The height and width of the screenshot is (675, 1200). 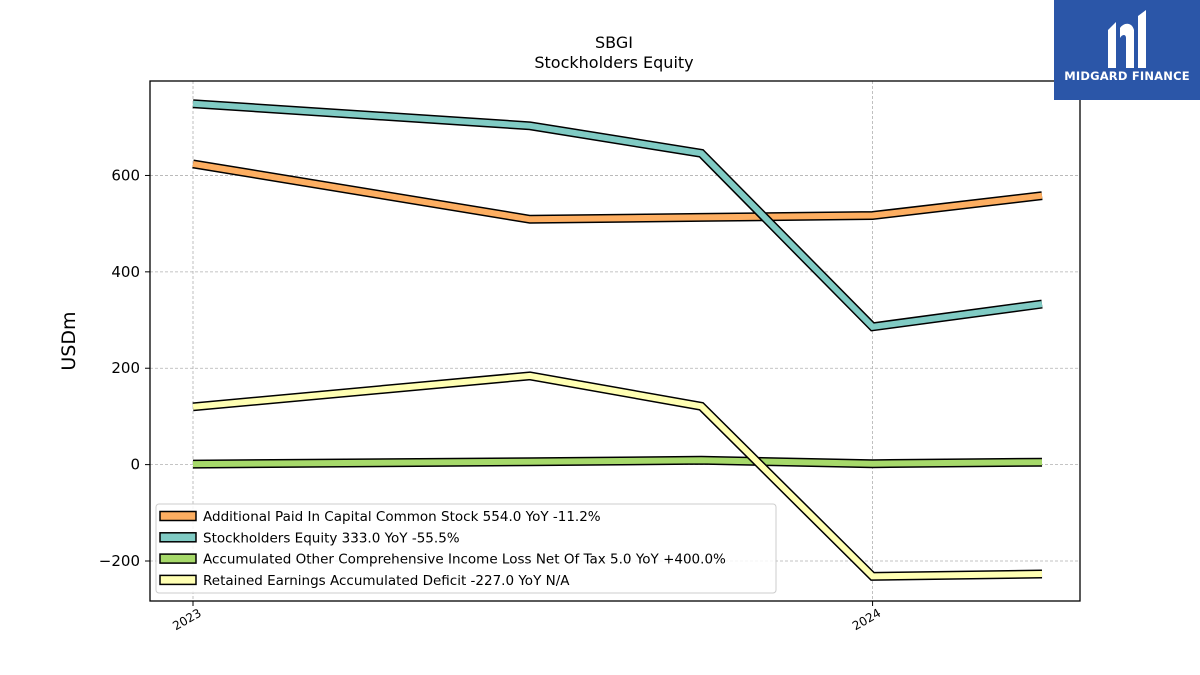 I want to click on brand-logo: MIDGARD FINANCE, so click(x=1127, y=50).